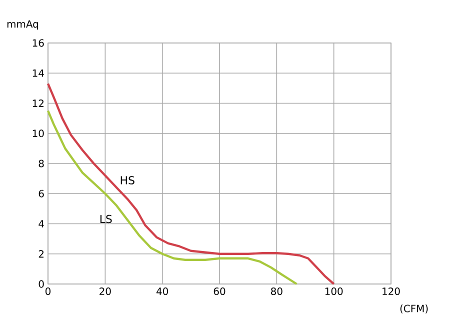 The image size is (457, 323). I want to click on y-tick-label: 2, so click(41, 254).